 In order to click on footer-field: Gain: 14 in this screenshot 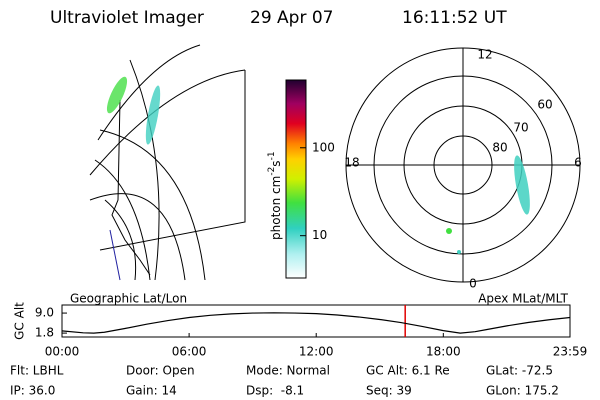, I will do `click(151, 391)`.